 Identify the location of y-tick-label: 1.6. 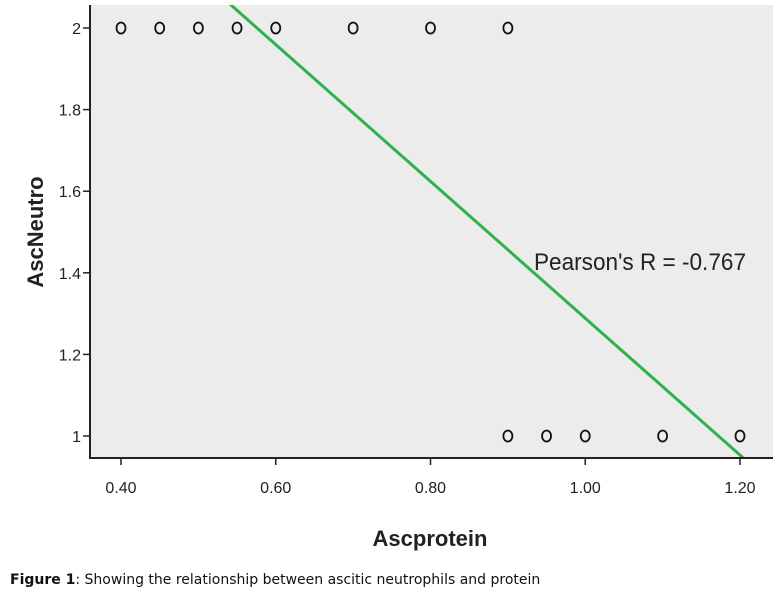
(70, 192).